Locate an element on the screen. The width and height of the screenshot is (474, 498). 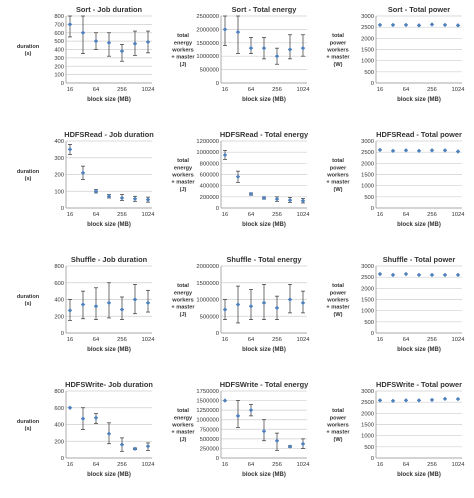
y-tick-label: 2000 is located at coordinates (367, 164).